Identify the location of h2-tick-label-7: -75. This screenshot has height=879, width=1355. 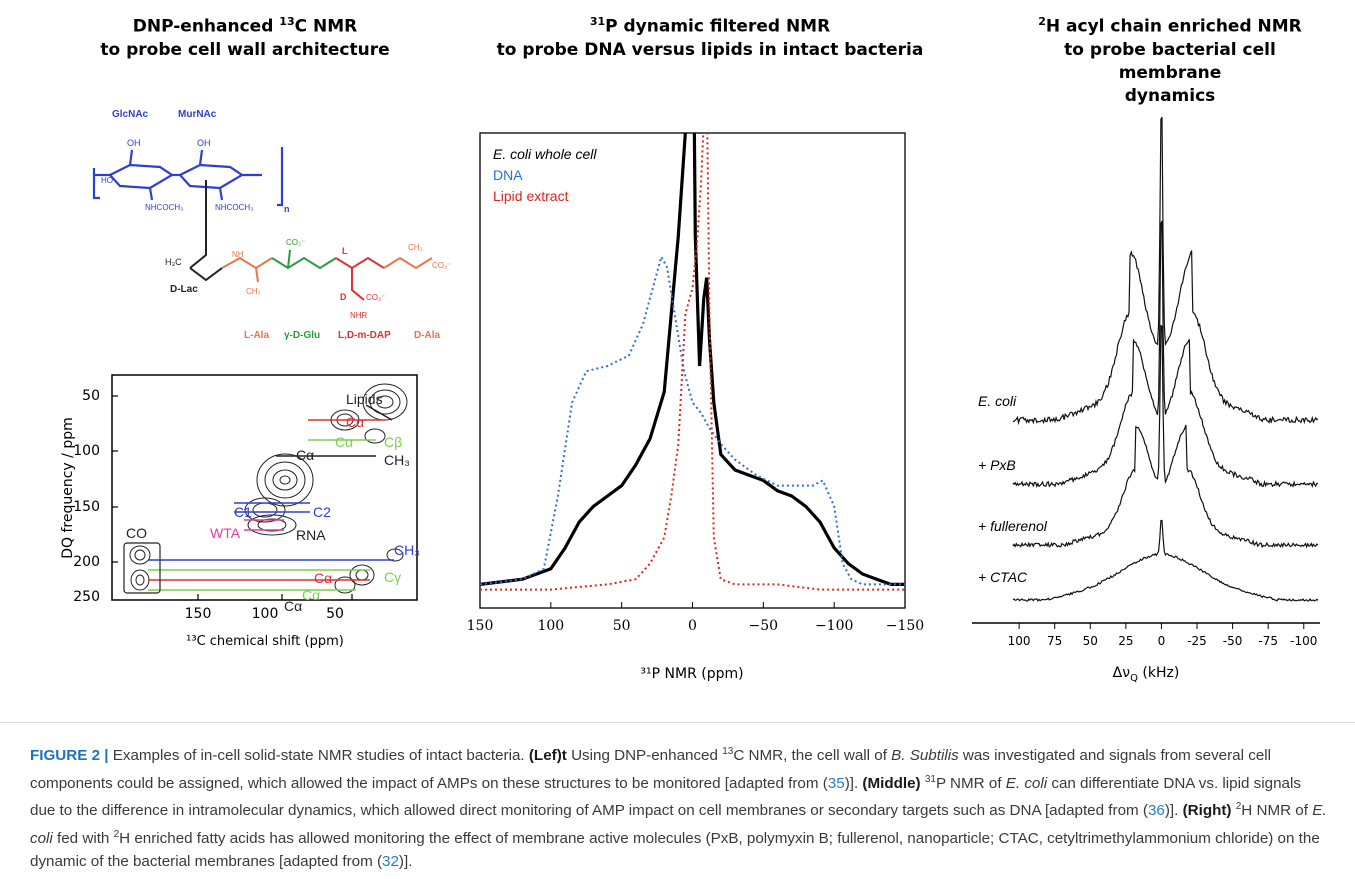
(1268, 641).